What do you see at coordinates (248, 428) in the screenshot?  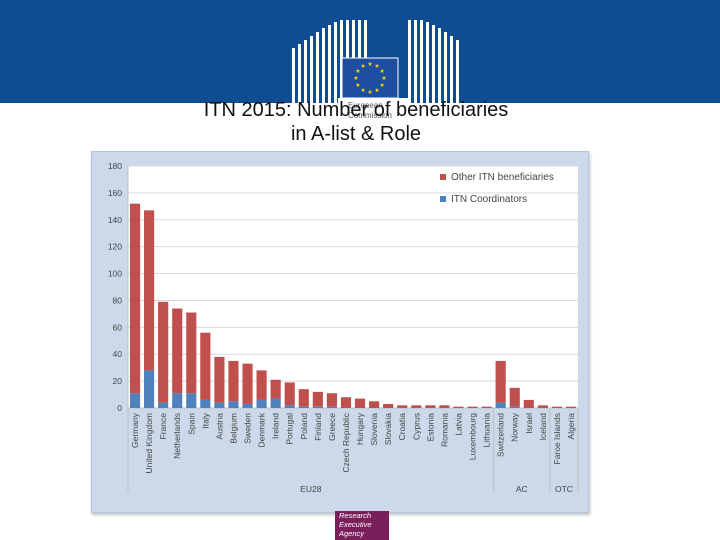 I see `x-tick-label: Sweden` at bounding box center [248, 428].